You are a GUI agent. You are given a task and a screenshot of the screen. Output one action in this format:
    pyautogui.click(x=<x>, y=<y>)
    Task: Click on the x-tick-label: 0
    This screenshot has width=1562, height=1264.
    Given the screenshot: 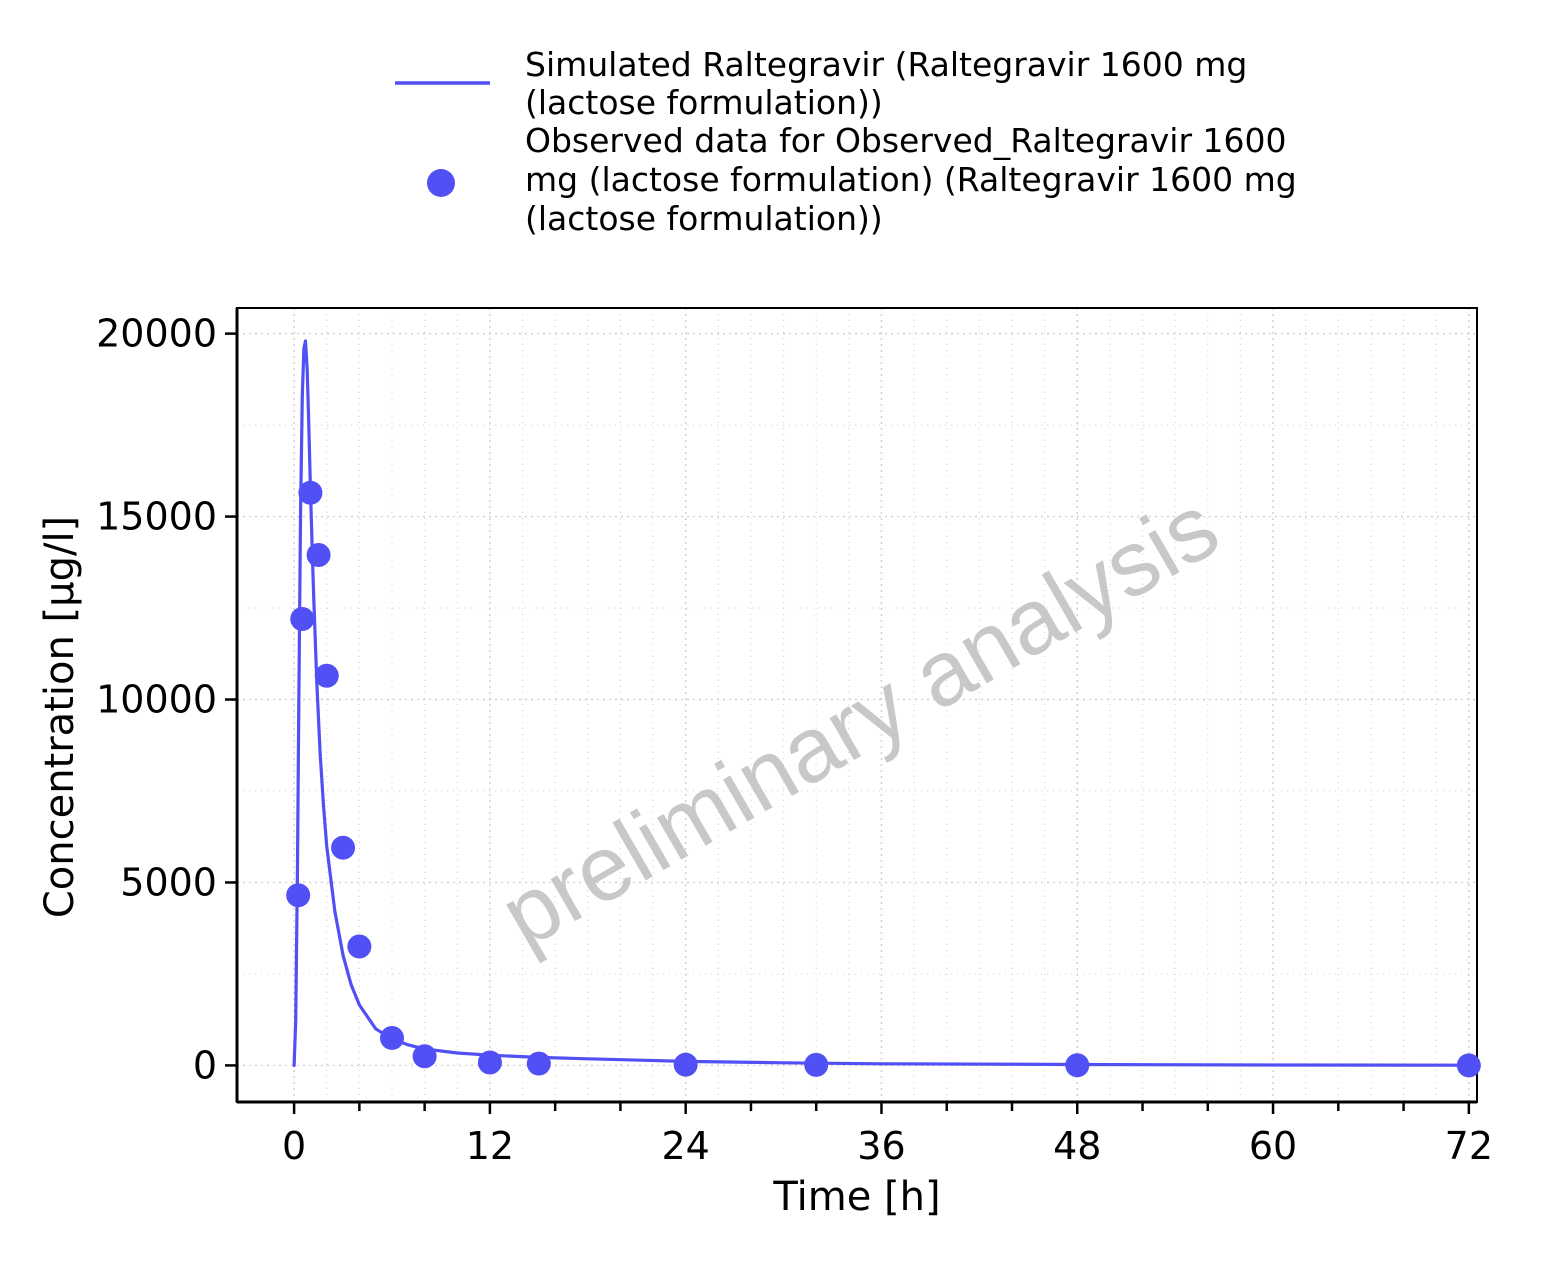 What is the action you would take?
    pyautogui.click(x=294, y=1146)
    